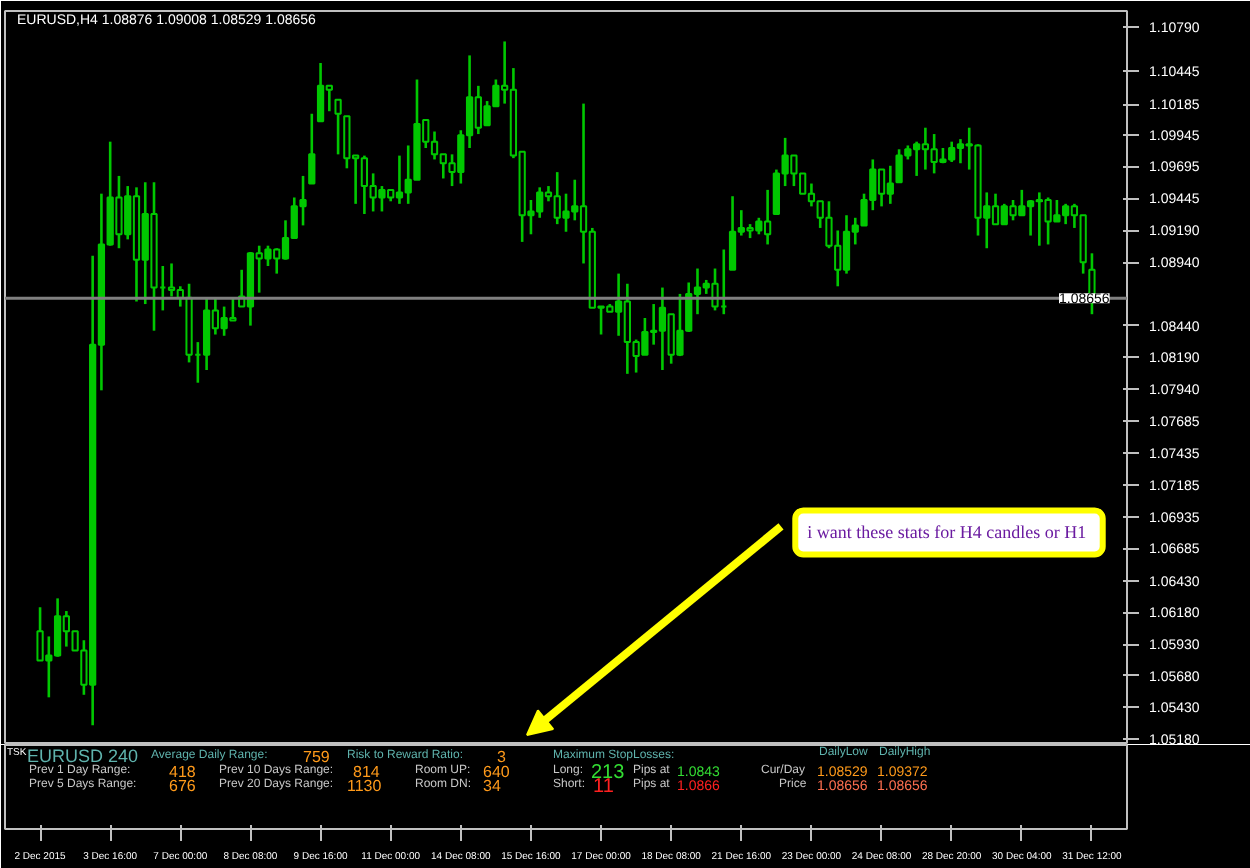 Image resolution: width=1250 pixels, height=868 pixels. I want to click on text: 814, so click(367, 771).